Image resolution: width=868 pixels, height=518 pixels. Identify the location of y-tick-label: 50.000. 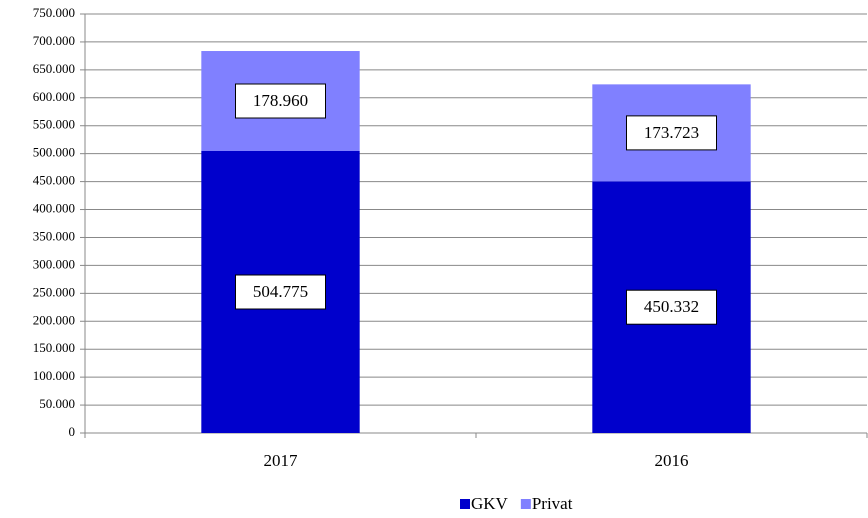
(57, 403).